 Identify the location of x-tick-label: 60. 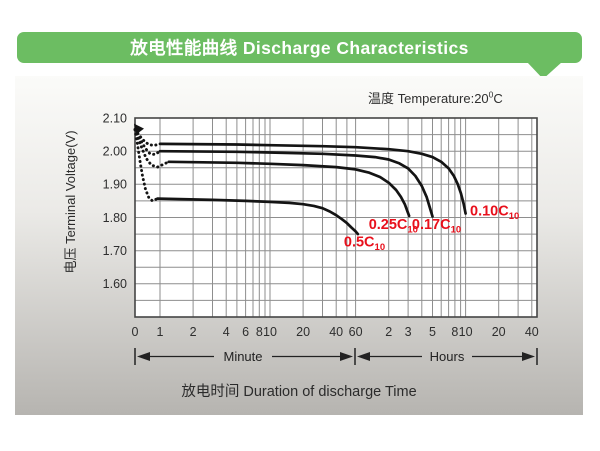
(356, 332).